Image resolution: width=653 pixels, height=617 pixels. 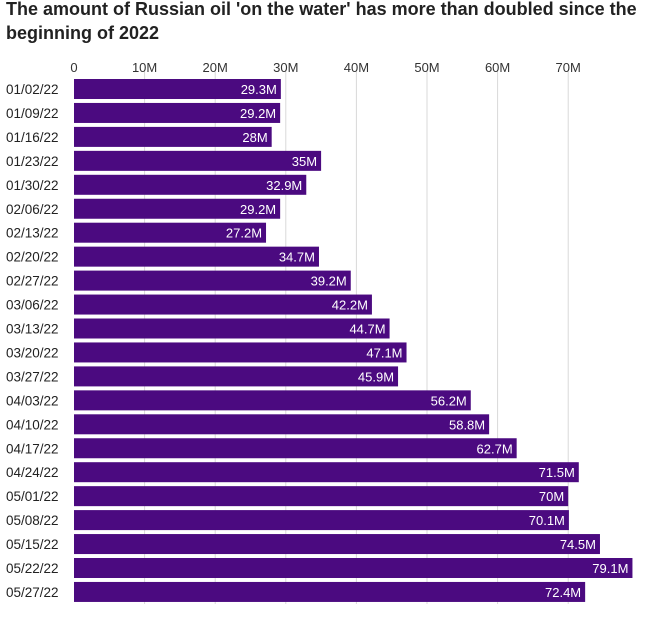 What do you see at coordinates (32, 305) in the screenshot?
I see `category-label: 03/06/22` at bounding box center [32, 305].